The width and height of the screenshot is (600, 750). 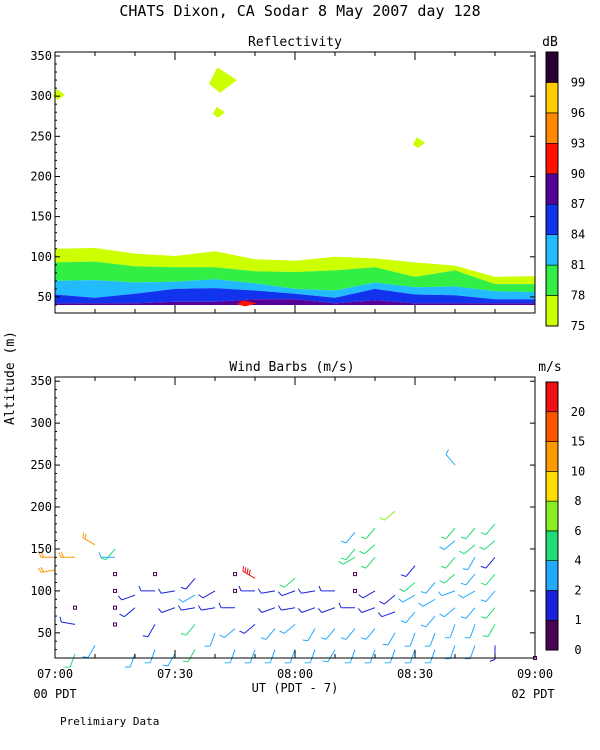 What do you see at coordinates (41, 257) in the screenshot?
I see `refl-y-tick-label: 100` at bounding box center [41, 257].